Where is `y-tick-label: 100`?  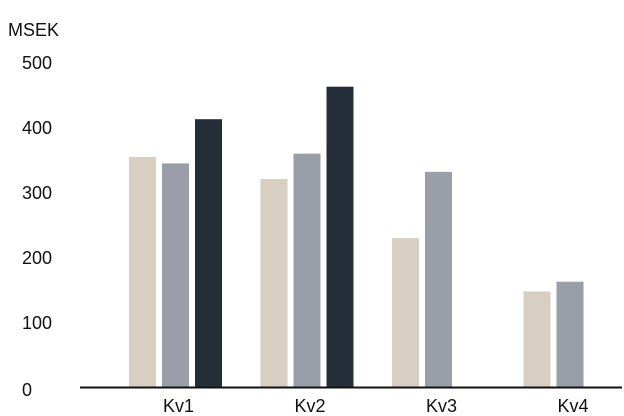
y-tick-label: 100 is located at coordinates (37, 323).